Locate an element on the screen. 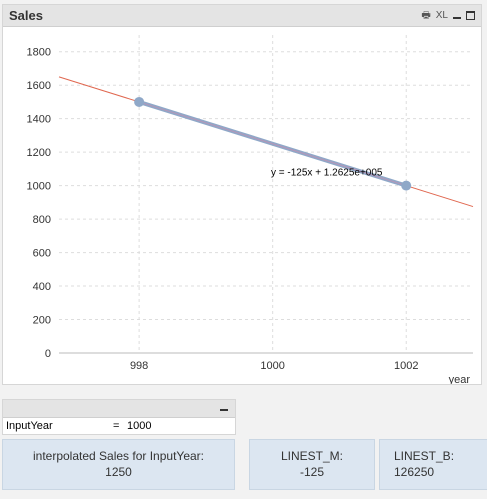 The image size is (487, 499). input-box-caption-bar is located at coordinates (119, 409).